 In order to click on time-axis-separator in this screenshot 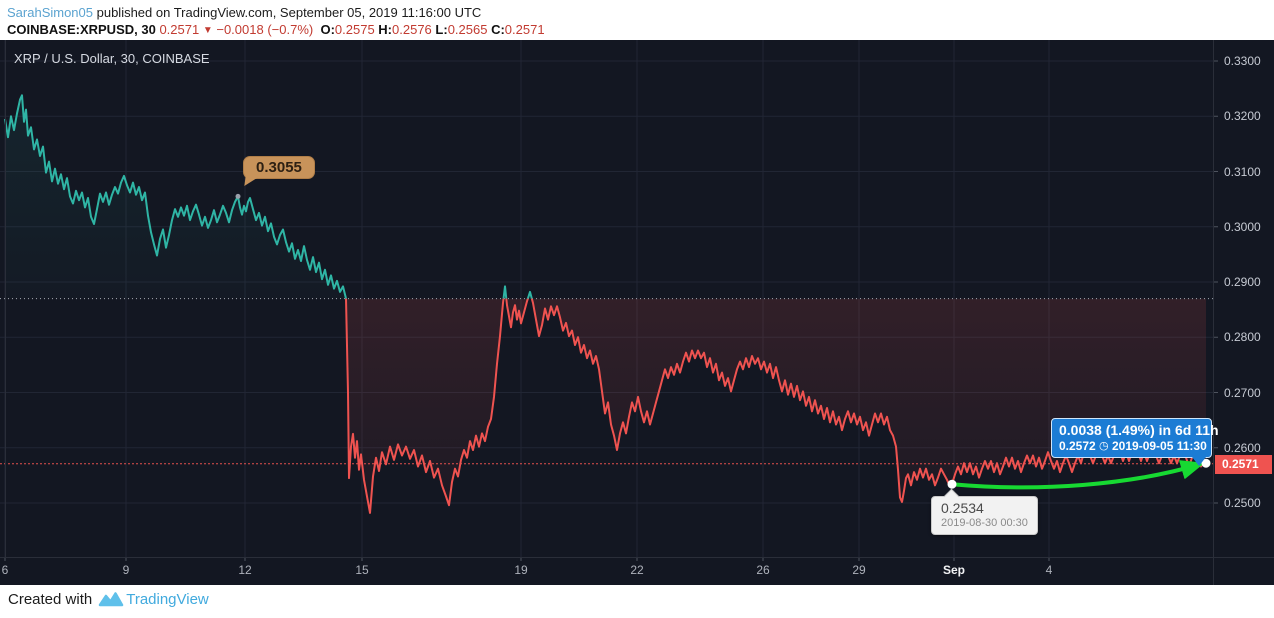, I will do `click(637, 557)`.